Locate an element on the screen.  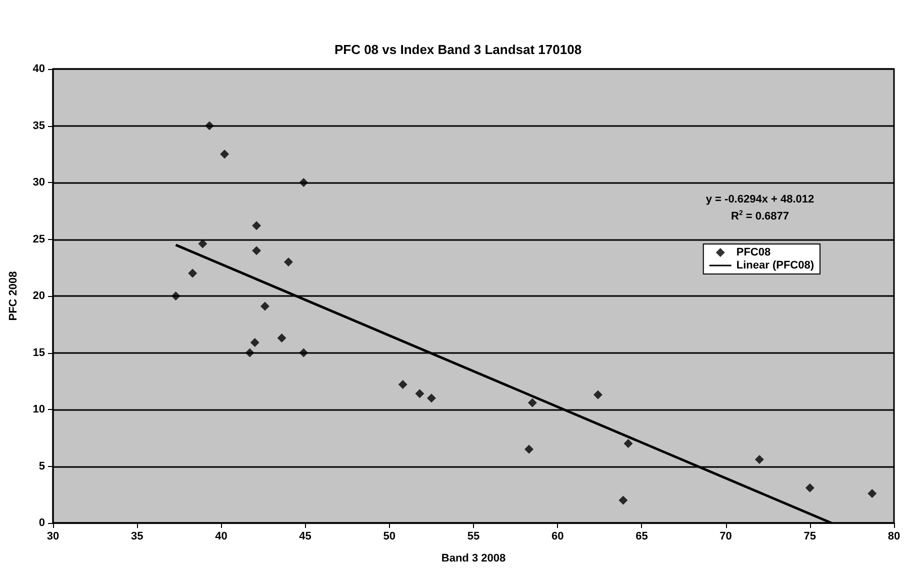
y-tick-label: 5 is located at coordinates (41, 466).